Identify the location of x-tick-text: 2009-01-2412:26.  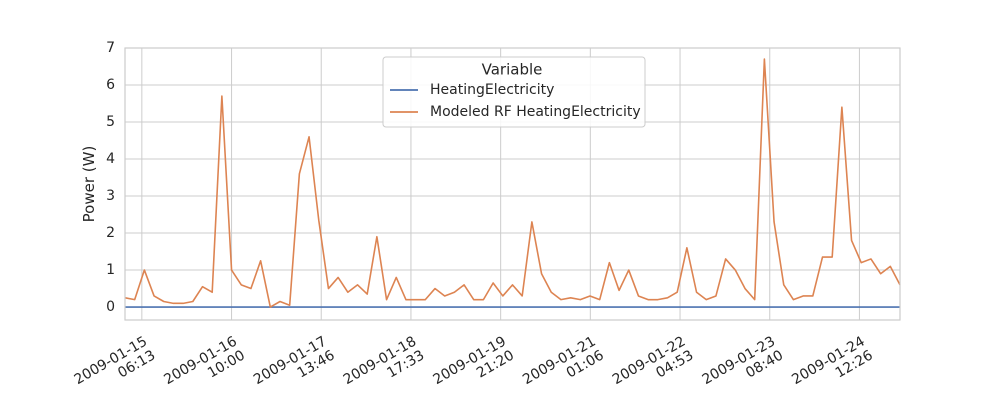
(832, 366).